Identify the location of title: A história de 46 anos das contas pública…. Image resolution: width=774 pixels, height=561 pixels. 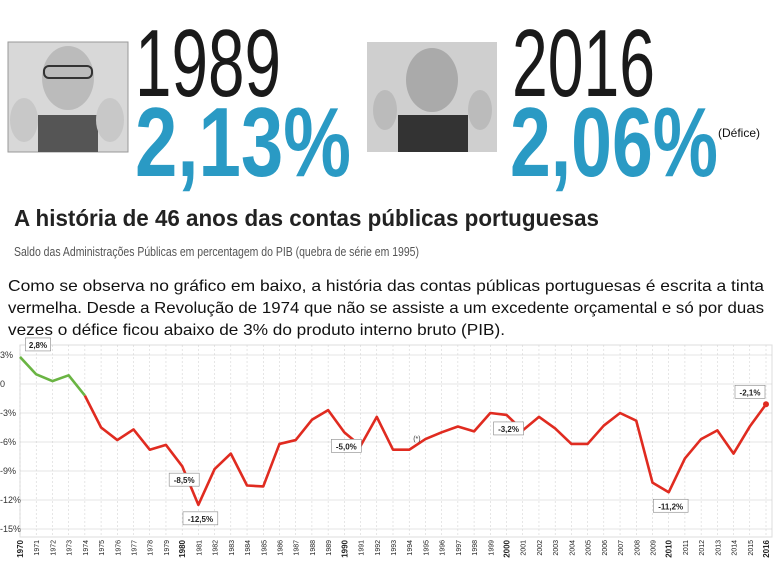
(306, 218).